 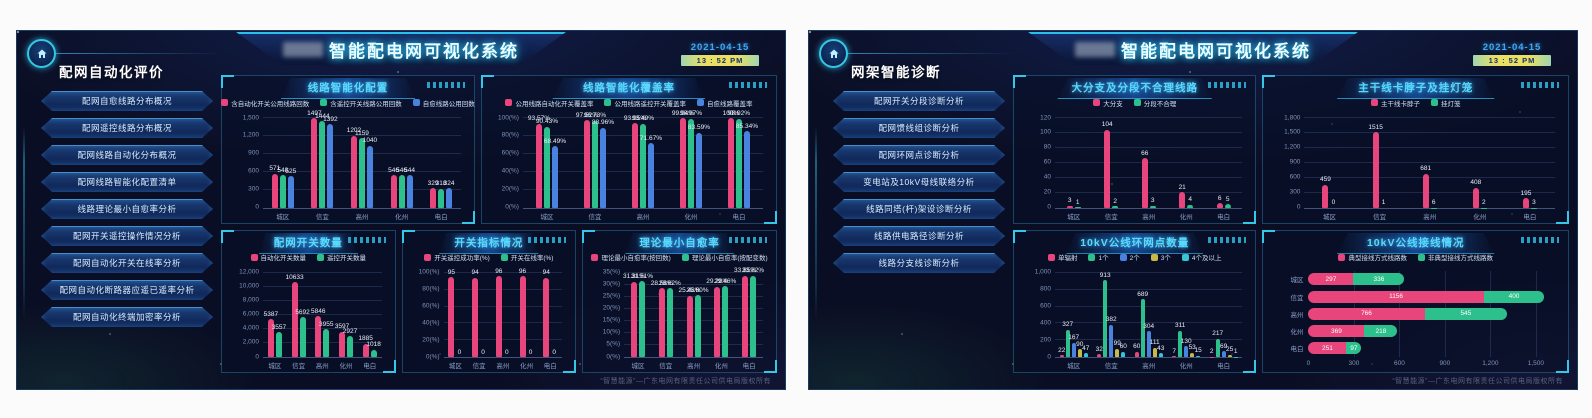 What do you see at coordinates (919, 155) in the screenshot?
I see `sidebar-item: 配网环网点诊断分析` at bounding box center [919, 155].